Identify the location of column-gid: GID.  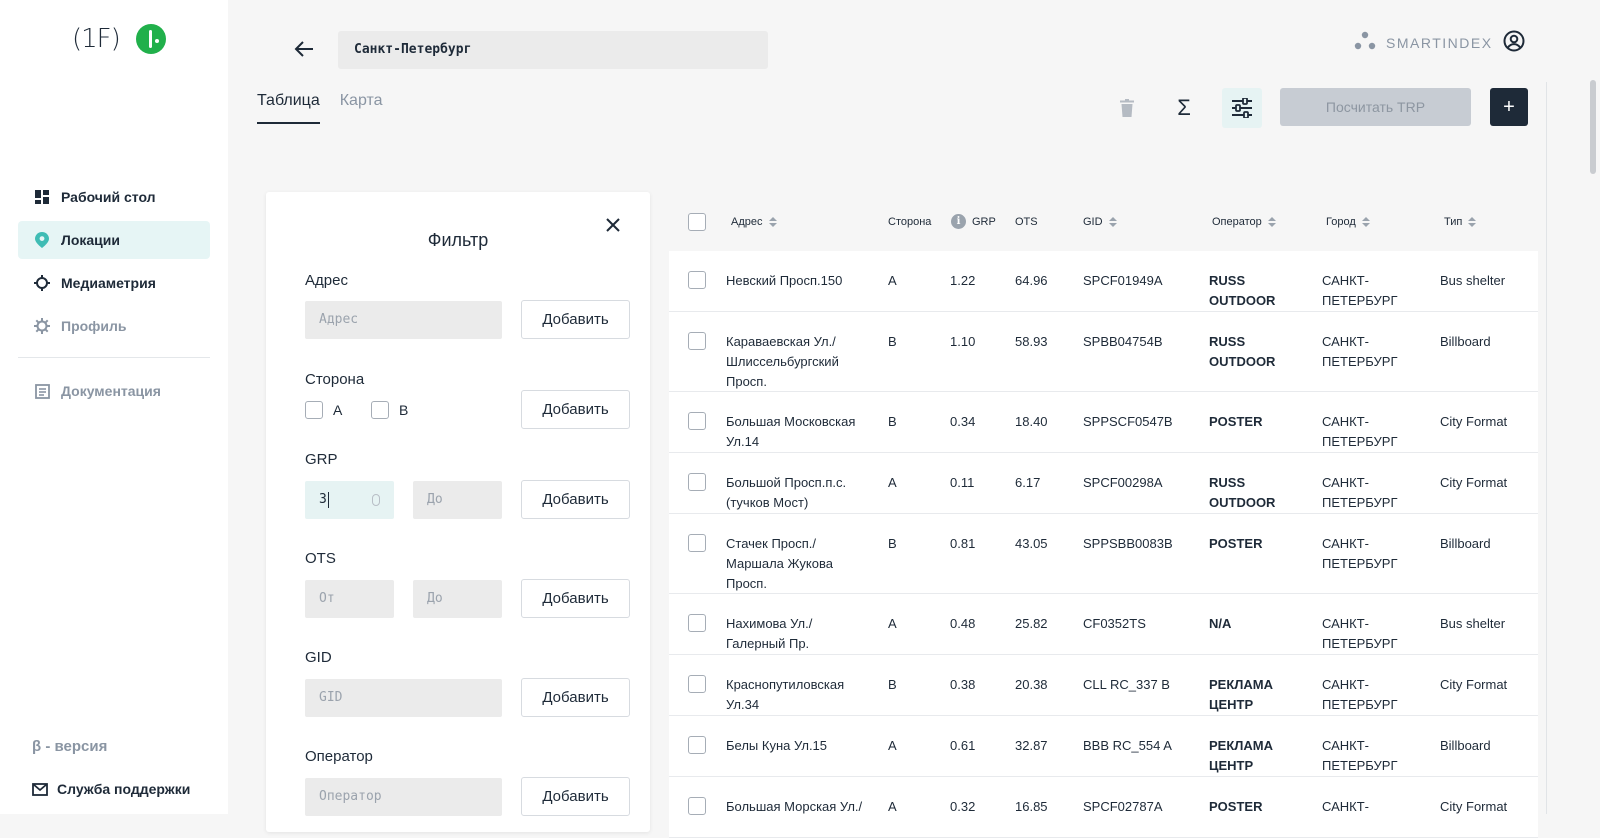
(1100, 222).